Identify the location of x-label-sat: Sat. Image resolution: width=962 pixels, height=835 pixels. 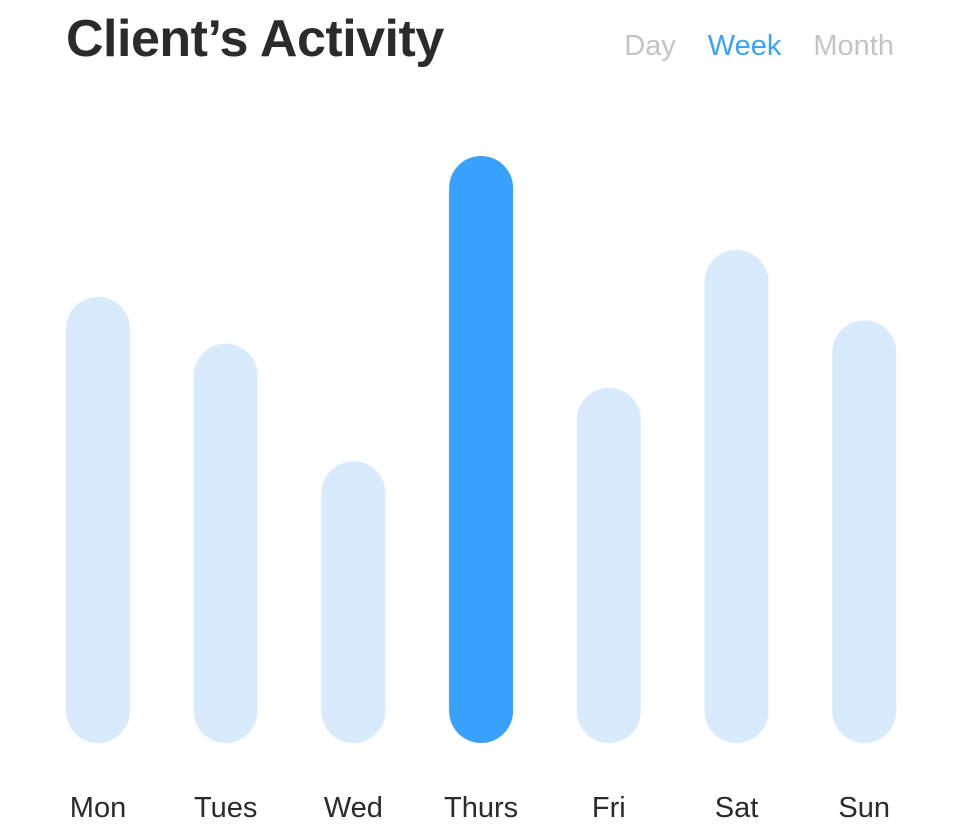
(736, 808).